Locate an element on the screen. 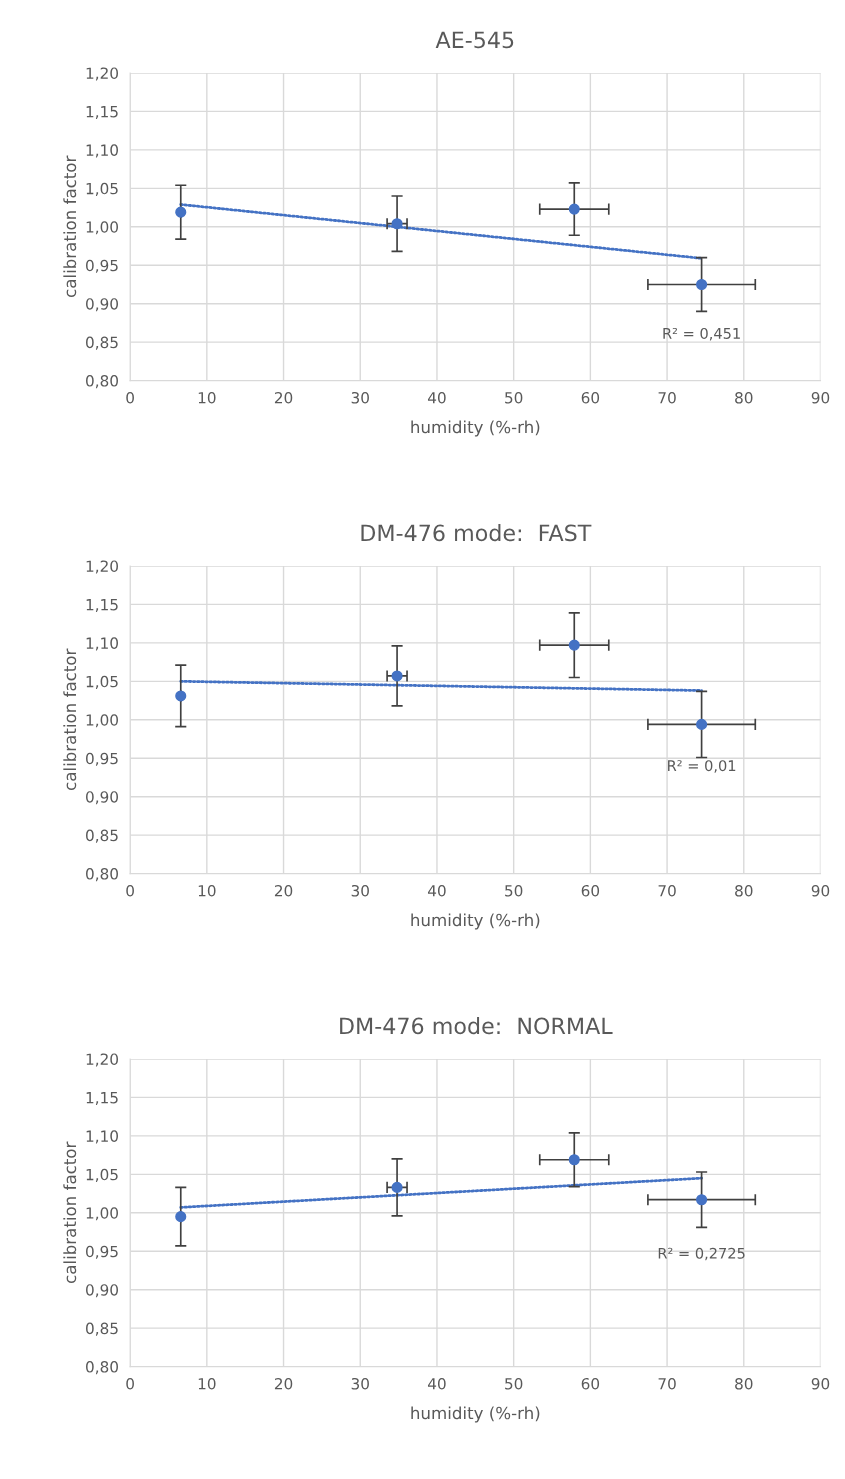  chart-title: DM-476 mode: FAST is located at coordinates (476, 533).